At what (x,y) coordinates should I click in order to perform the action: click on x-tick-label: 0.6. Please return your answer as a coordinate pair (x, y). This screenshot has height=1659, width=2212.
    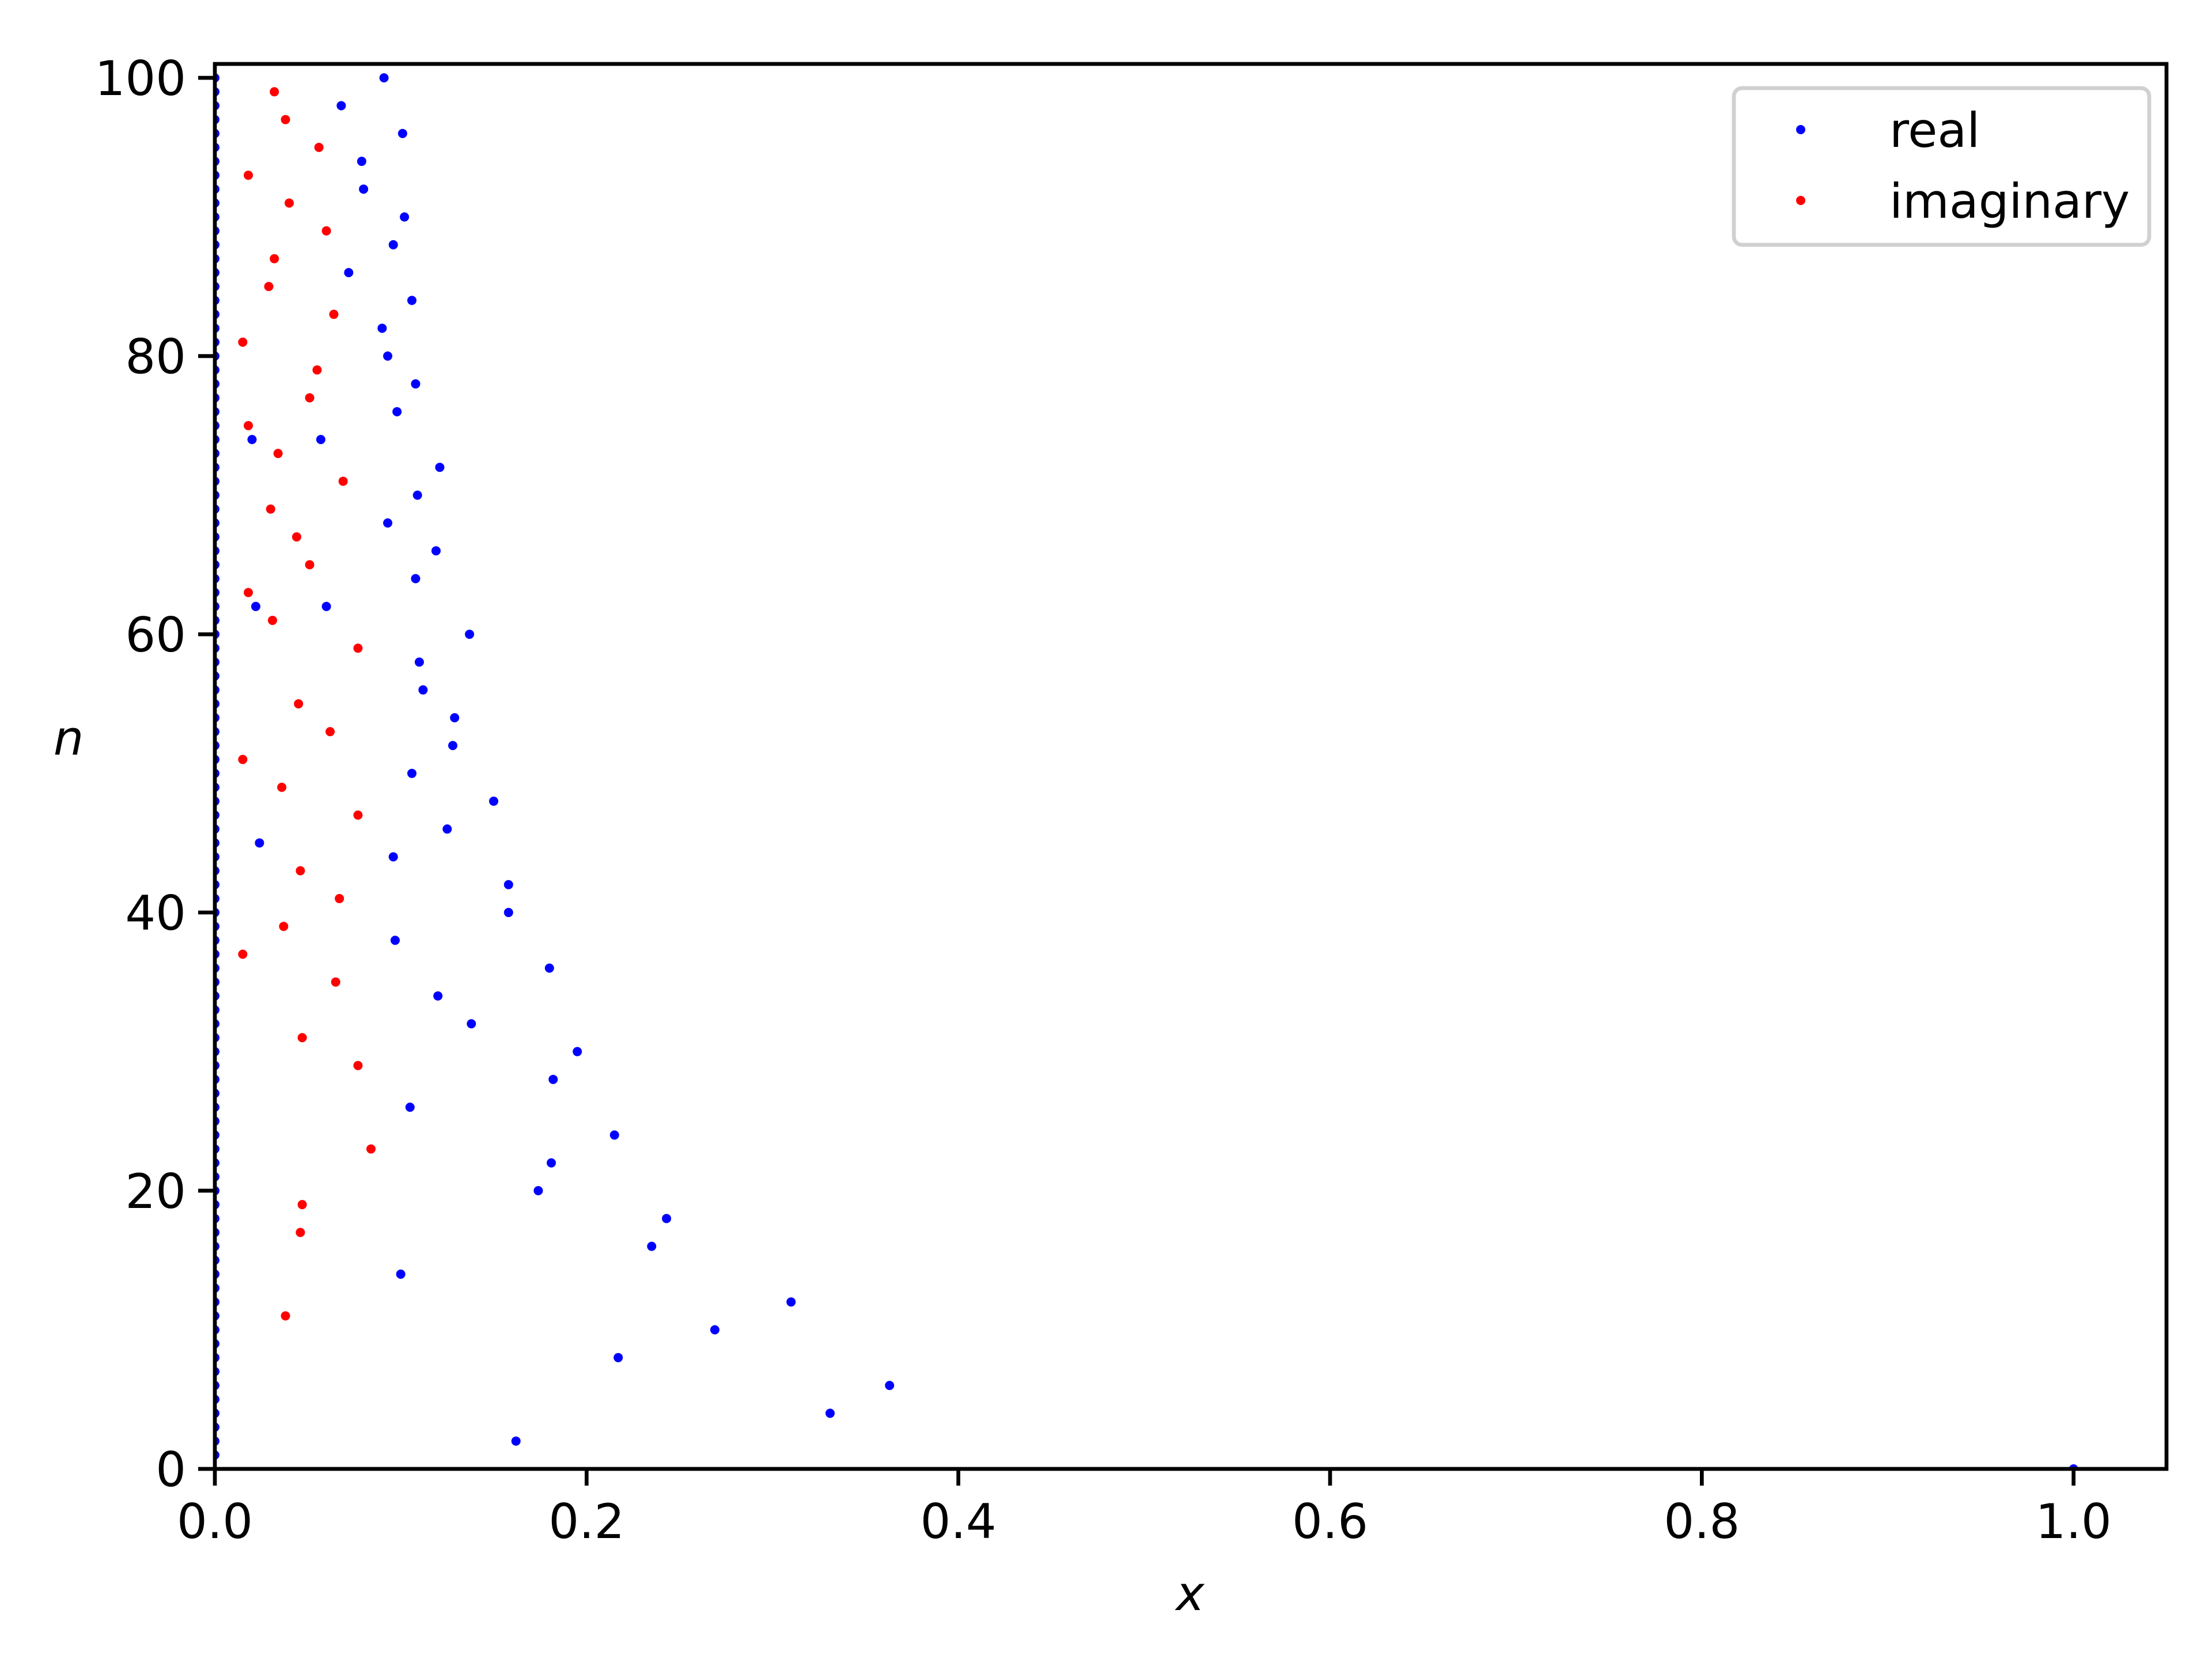
    Looking at the image, I should click on (1330, 1522).